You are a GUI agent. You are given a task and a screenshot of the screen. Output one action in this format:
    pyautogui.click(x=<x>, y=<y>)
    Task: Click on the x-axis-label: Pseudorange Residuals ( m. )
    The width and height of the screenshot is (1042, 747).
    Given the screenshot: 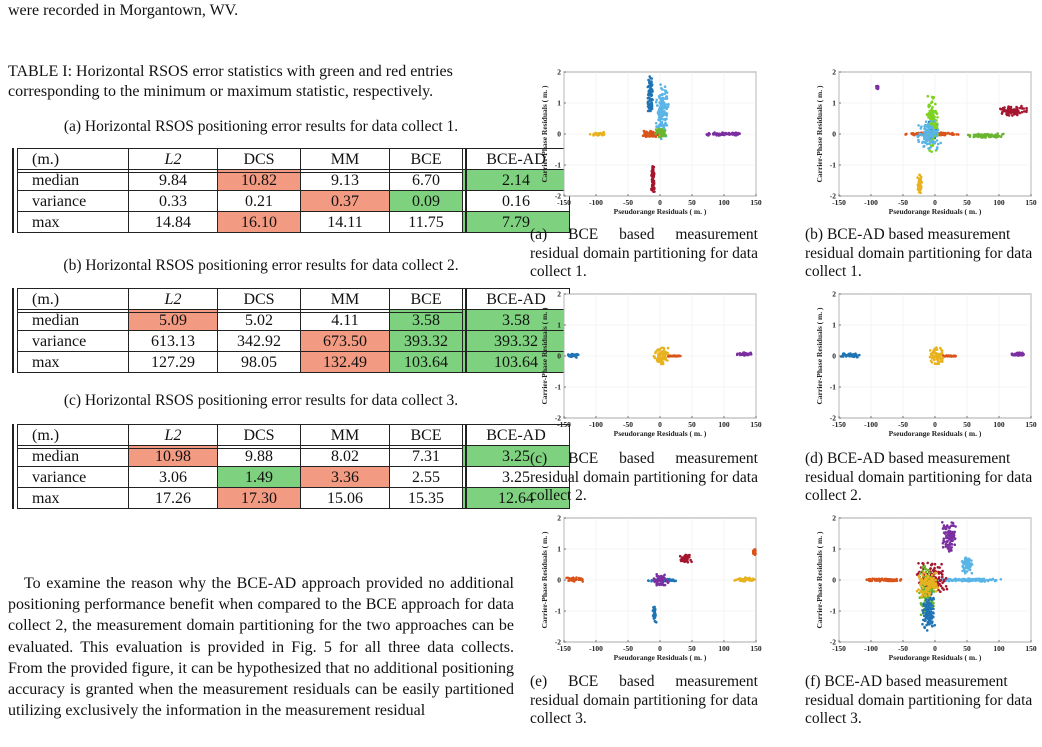 What is the action you would take?
    pyautogui.click(x=660, y=657)
    